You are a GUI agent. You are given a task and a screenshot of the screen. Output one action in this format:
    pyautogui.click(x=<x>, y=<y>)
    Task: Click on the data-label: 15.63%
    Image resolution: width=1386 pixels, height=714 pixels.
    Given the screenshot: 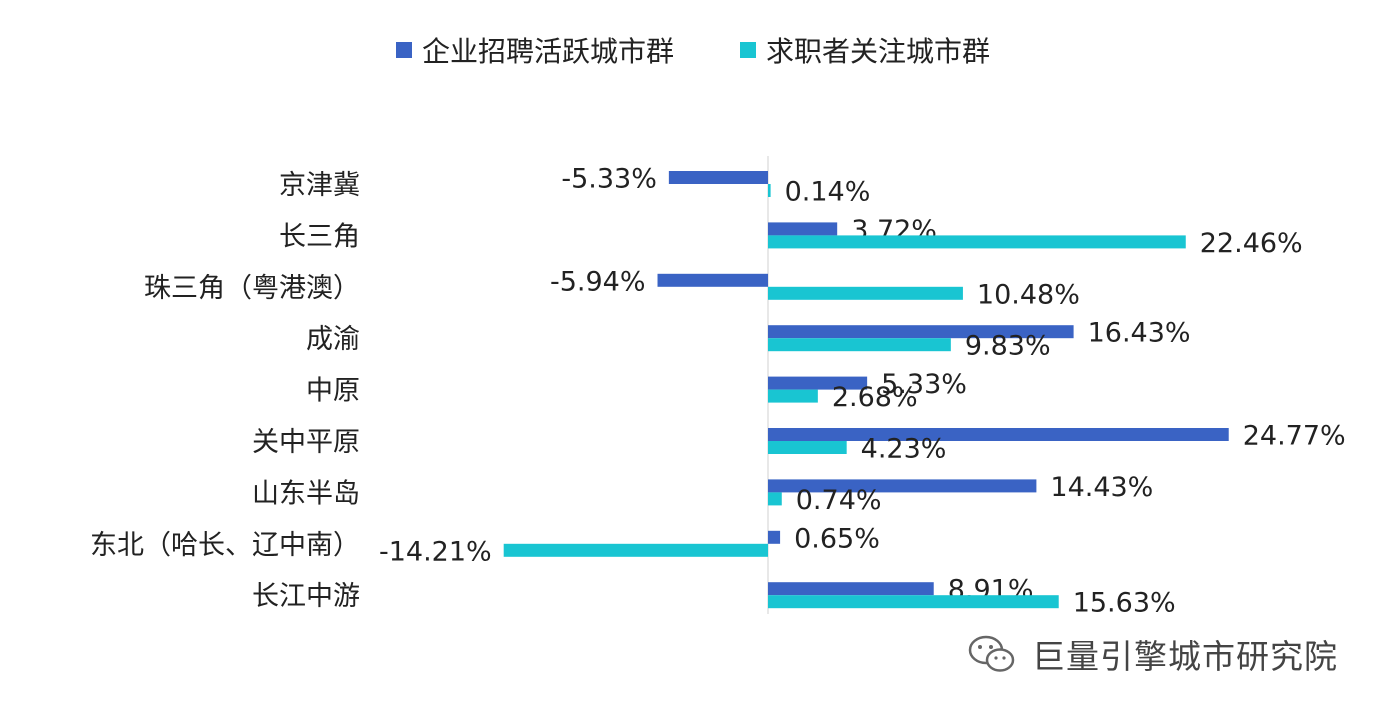 What is the action you would take?
    pyautogui.click(x=1124, y=603)
    